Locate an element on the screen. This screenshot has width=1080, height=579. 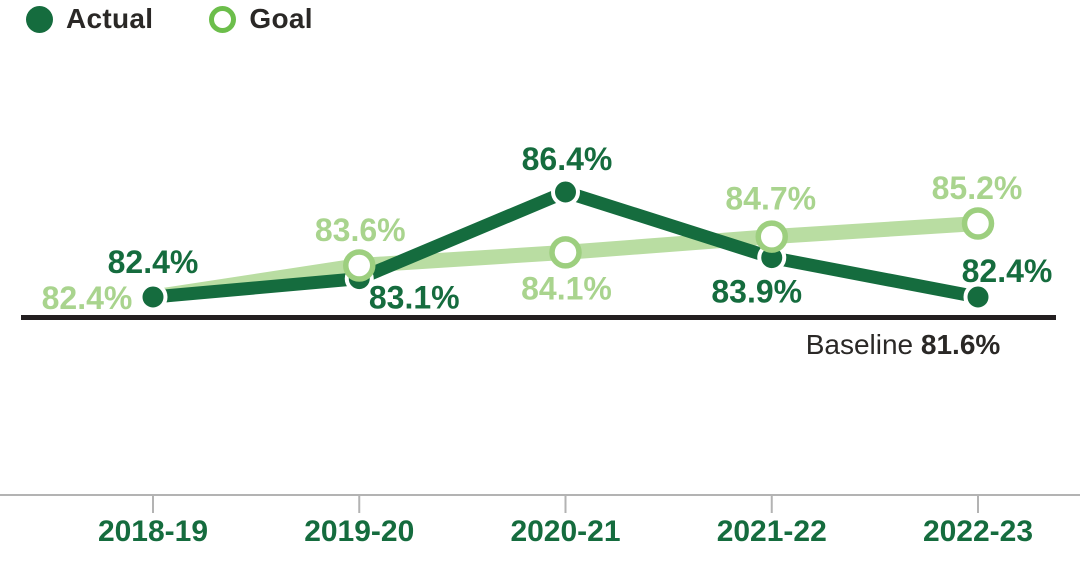
goal-value-label: 84.1% is located at coordinates (566, 288).